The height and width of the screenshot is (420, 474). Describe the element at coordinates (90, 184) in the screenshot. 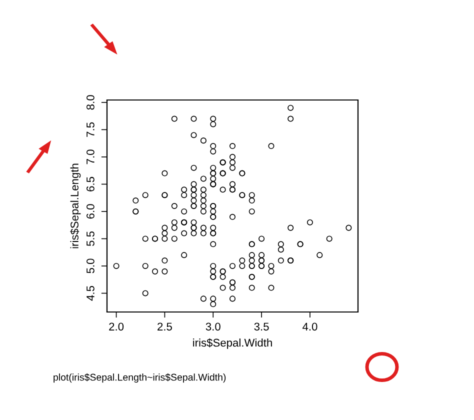

I see `y-tick-label: 6.5` at that location.